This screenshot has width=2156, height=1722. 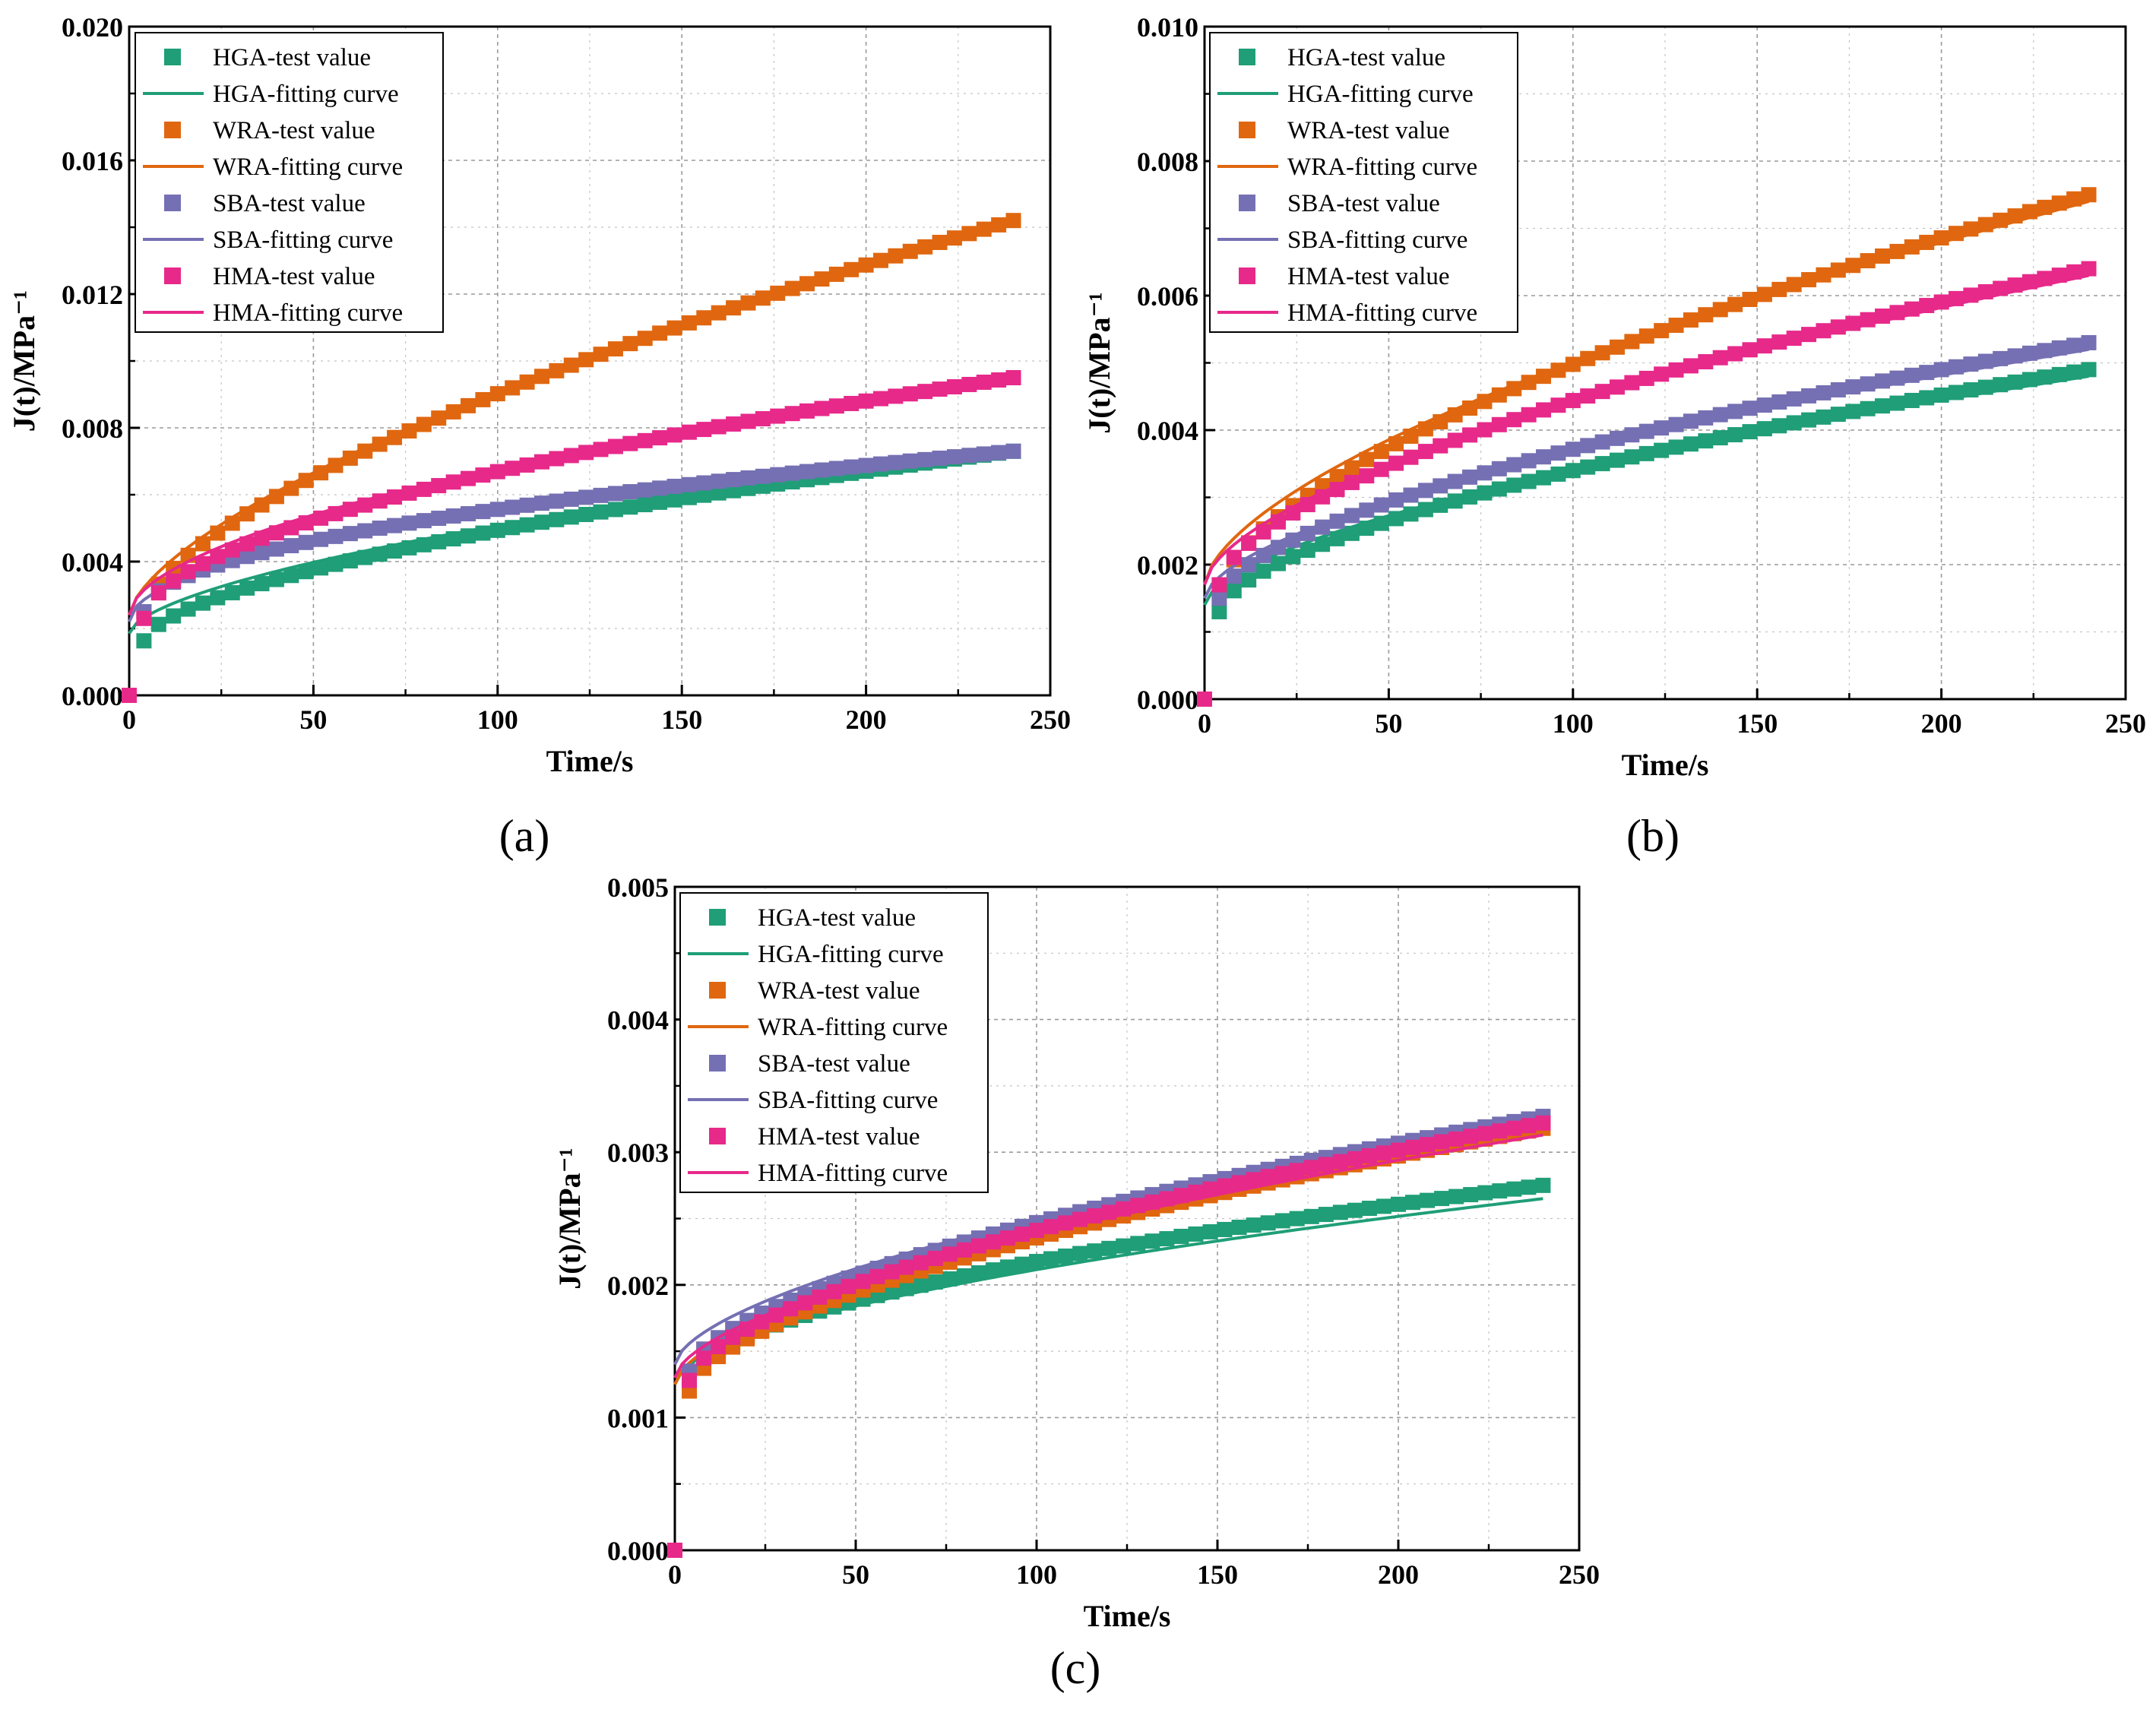 What do you see at coordinates (569, 1218) in the screenshot?
I see `y-axis-title: J(t)/MPa⁻¹` at bounding box center [569, 1218].